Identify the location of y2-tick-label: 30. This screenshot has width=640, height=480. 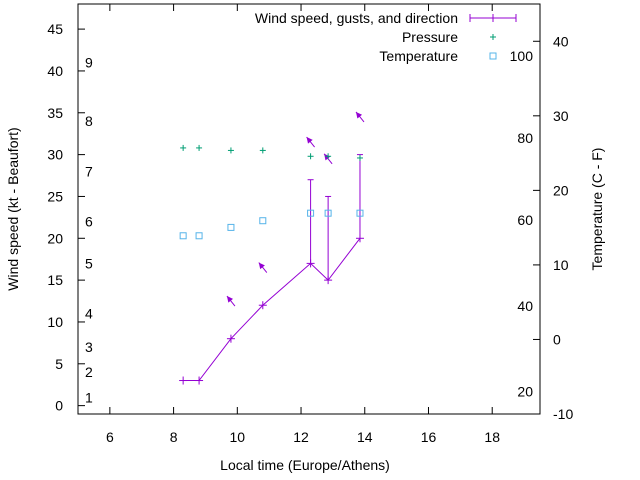
(561, 116).